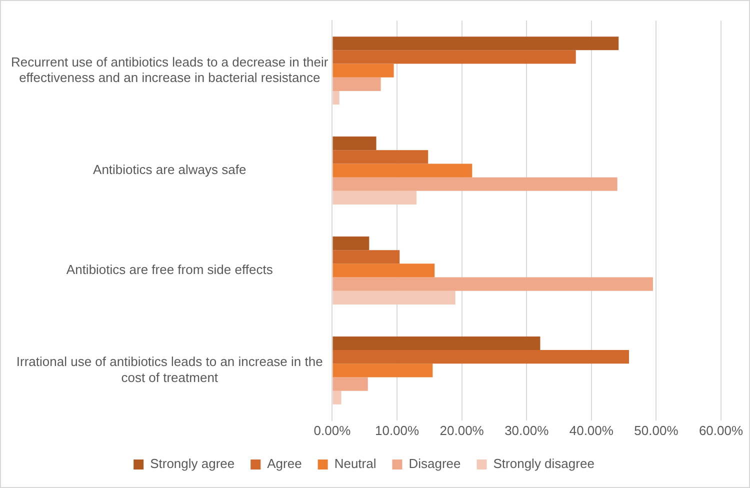  I want to click on x-tick-label: 0.00%, so click(333, 430).